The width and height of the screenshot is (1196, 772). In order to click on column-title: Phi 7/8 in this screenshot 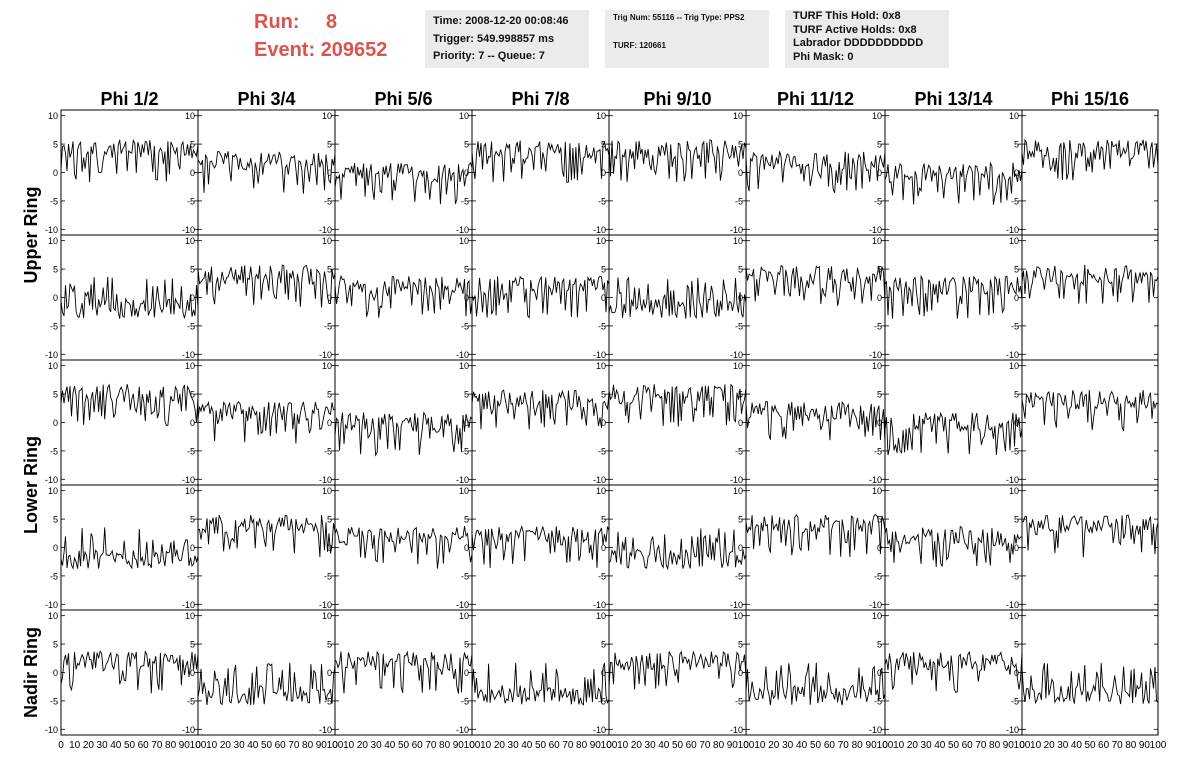, I will do `click(540, 99)`.